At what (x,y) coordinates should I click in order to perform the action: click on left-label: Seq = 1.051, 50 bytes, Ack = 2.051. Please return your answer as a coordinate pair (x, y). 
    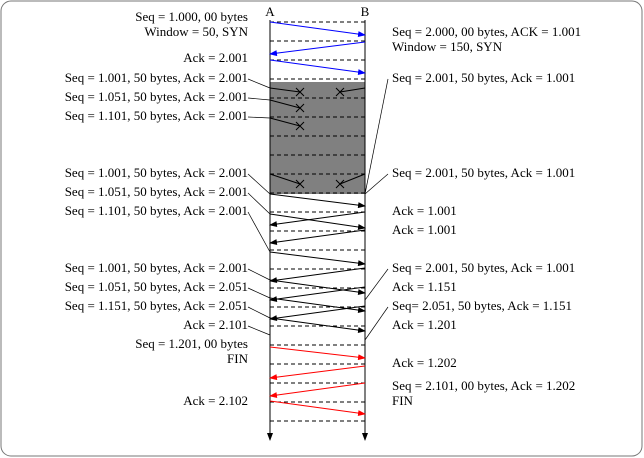
    Looking at the image, I should click on (156, 286).